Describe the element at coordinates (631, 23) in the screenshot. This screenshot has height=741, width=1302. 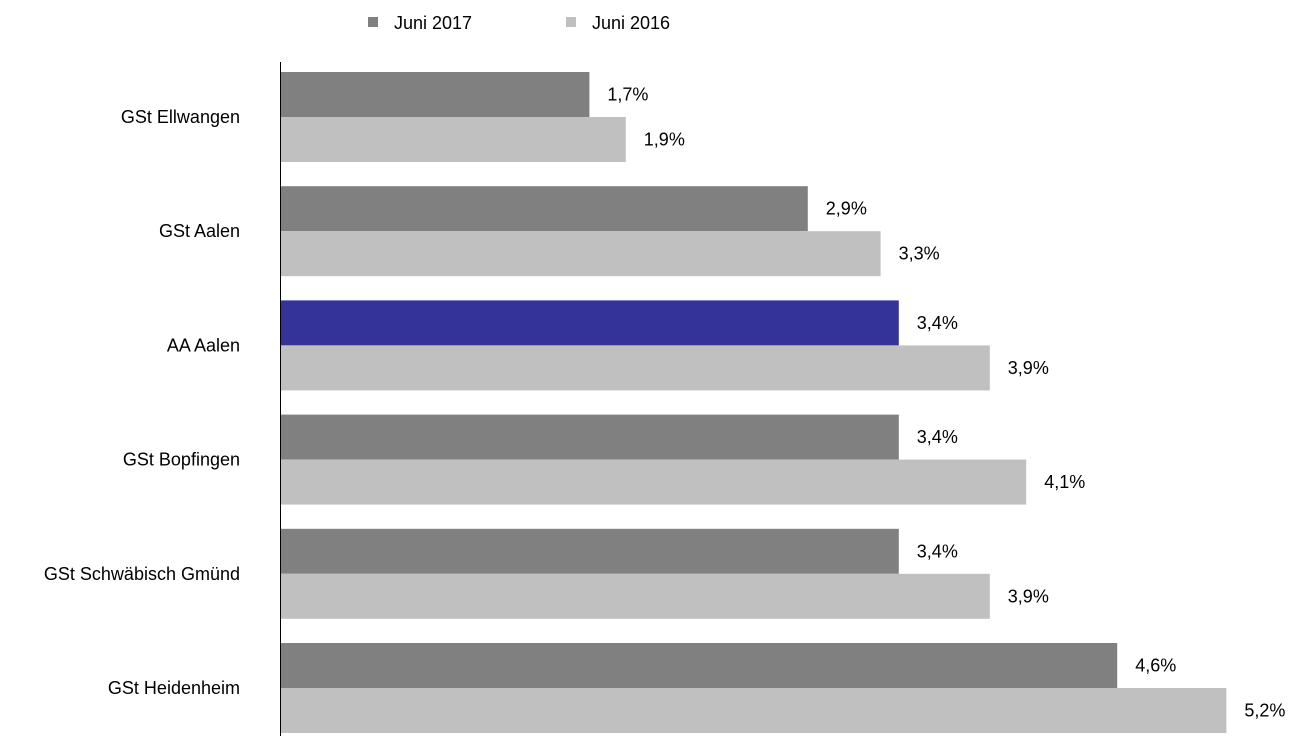
I see `legend-label-juni-2016: Juni 2016` at that location.